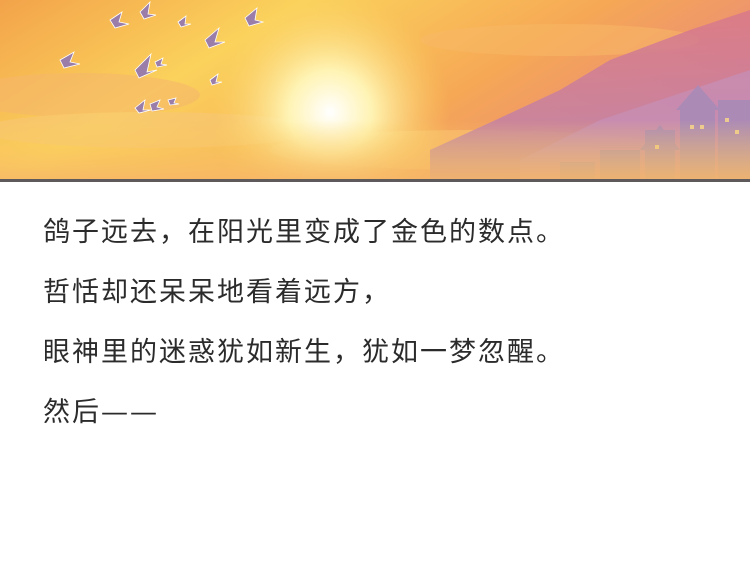 The image size is (750, 586). What do you see at coordinates (217, 292) in the screenshot?
I see `narration-line-2: 哲恬却还呆呆地看着远方，` at bounding box center [217, 292].